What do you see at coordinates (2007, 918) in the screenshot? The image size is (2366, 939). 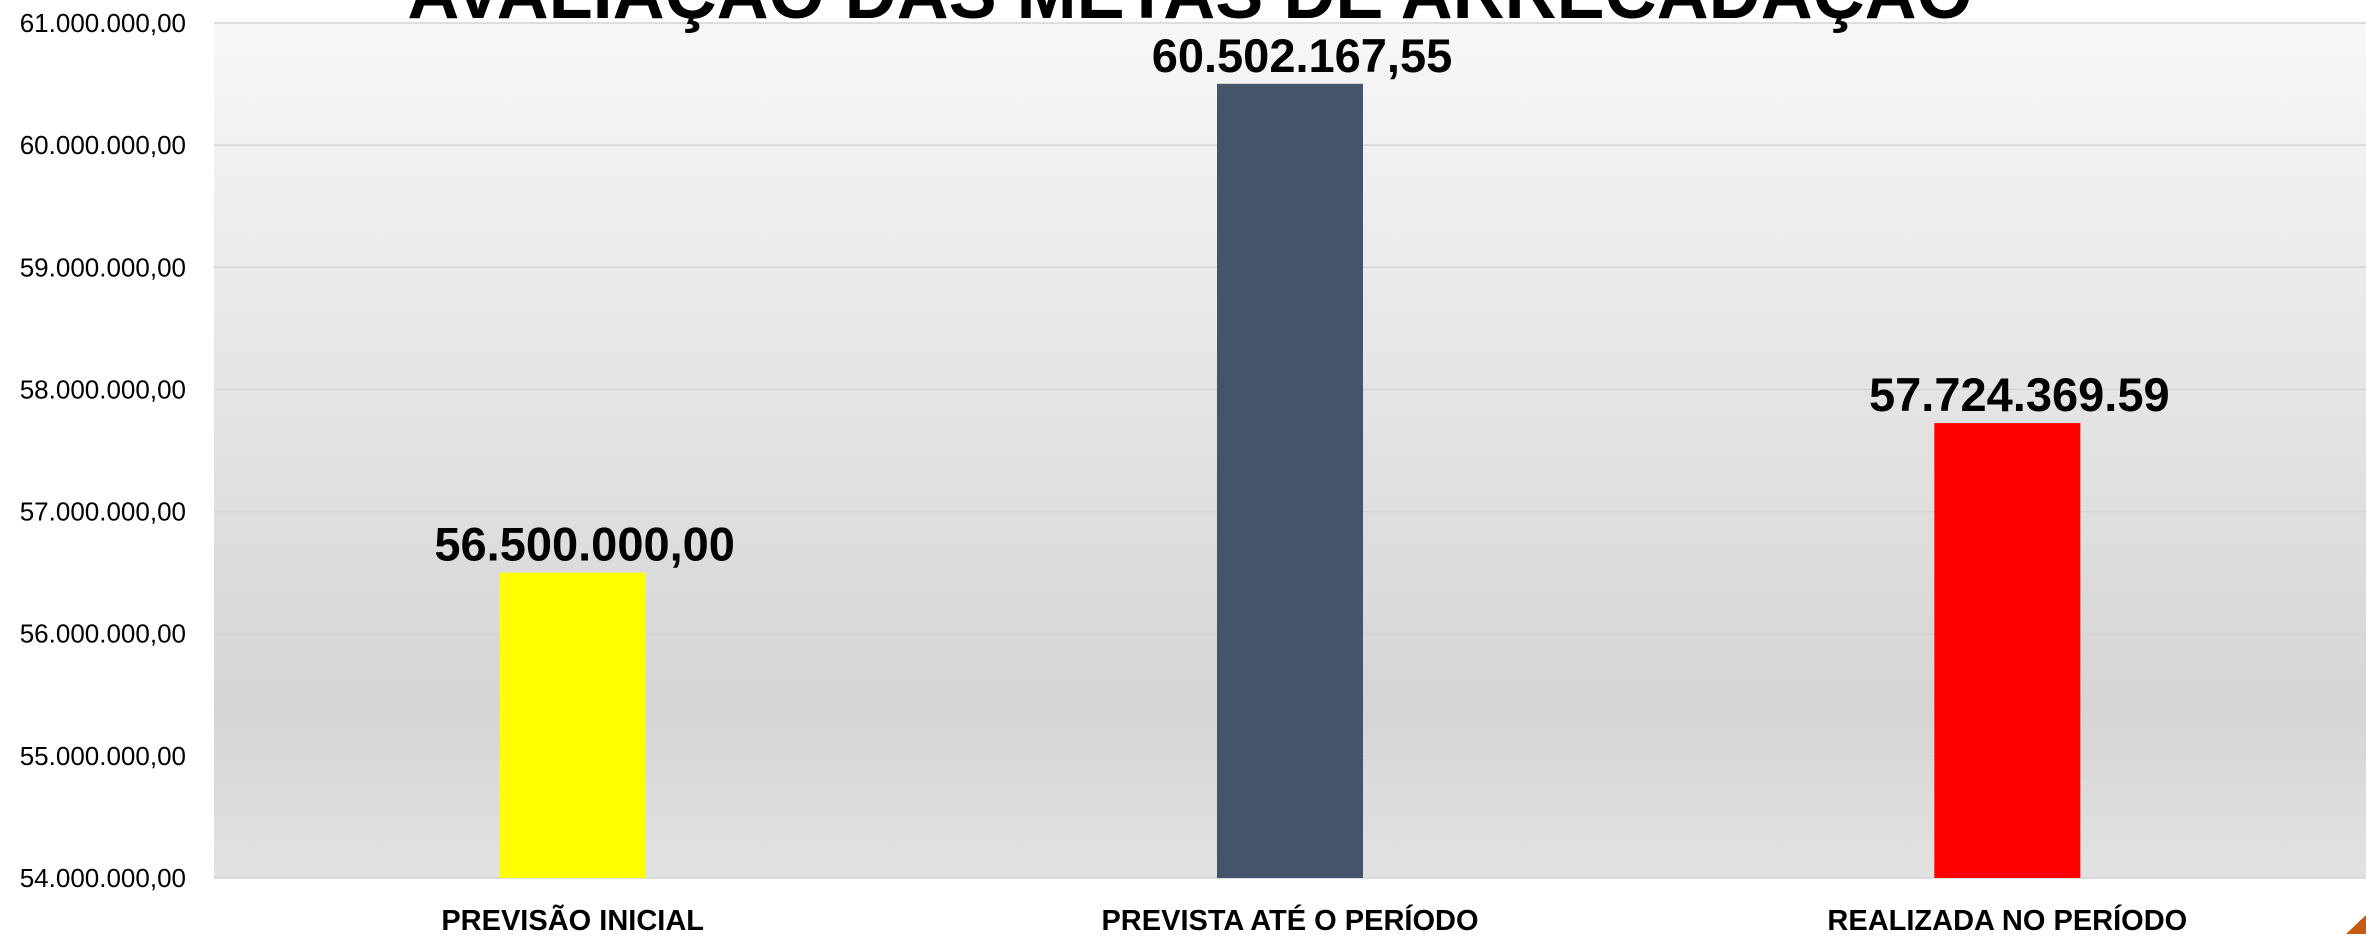 I see `x-category-label: REALIZADA NO PERÍODO` at bounding box center [2007, 918].